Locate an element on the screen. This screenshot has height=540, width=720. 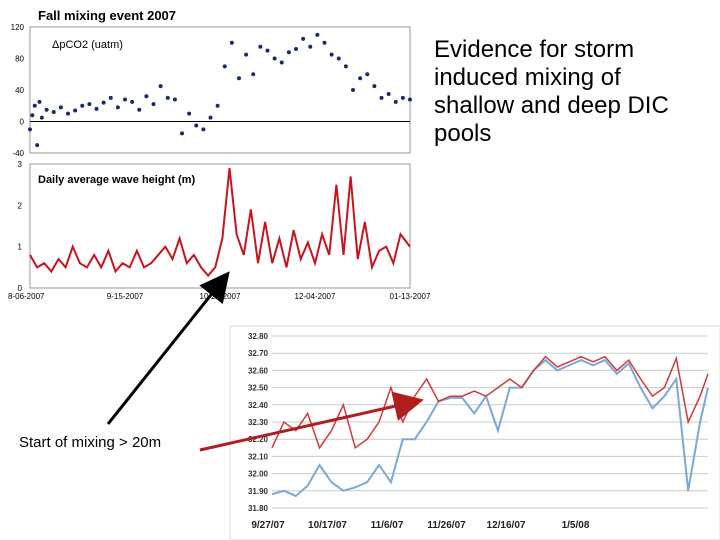
wave-x-tick-label: 12-04-2007 is located at coordinates (315, 296).